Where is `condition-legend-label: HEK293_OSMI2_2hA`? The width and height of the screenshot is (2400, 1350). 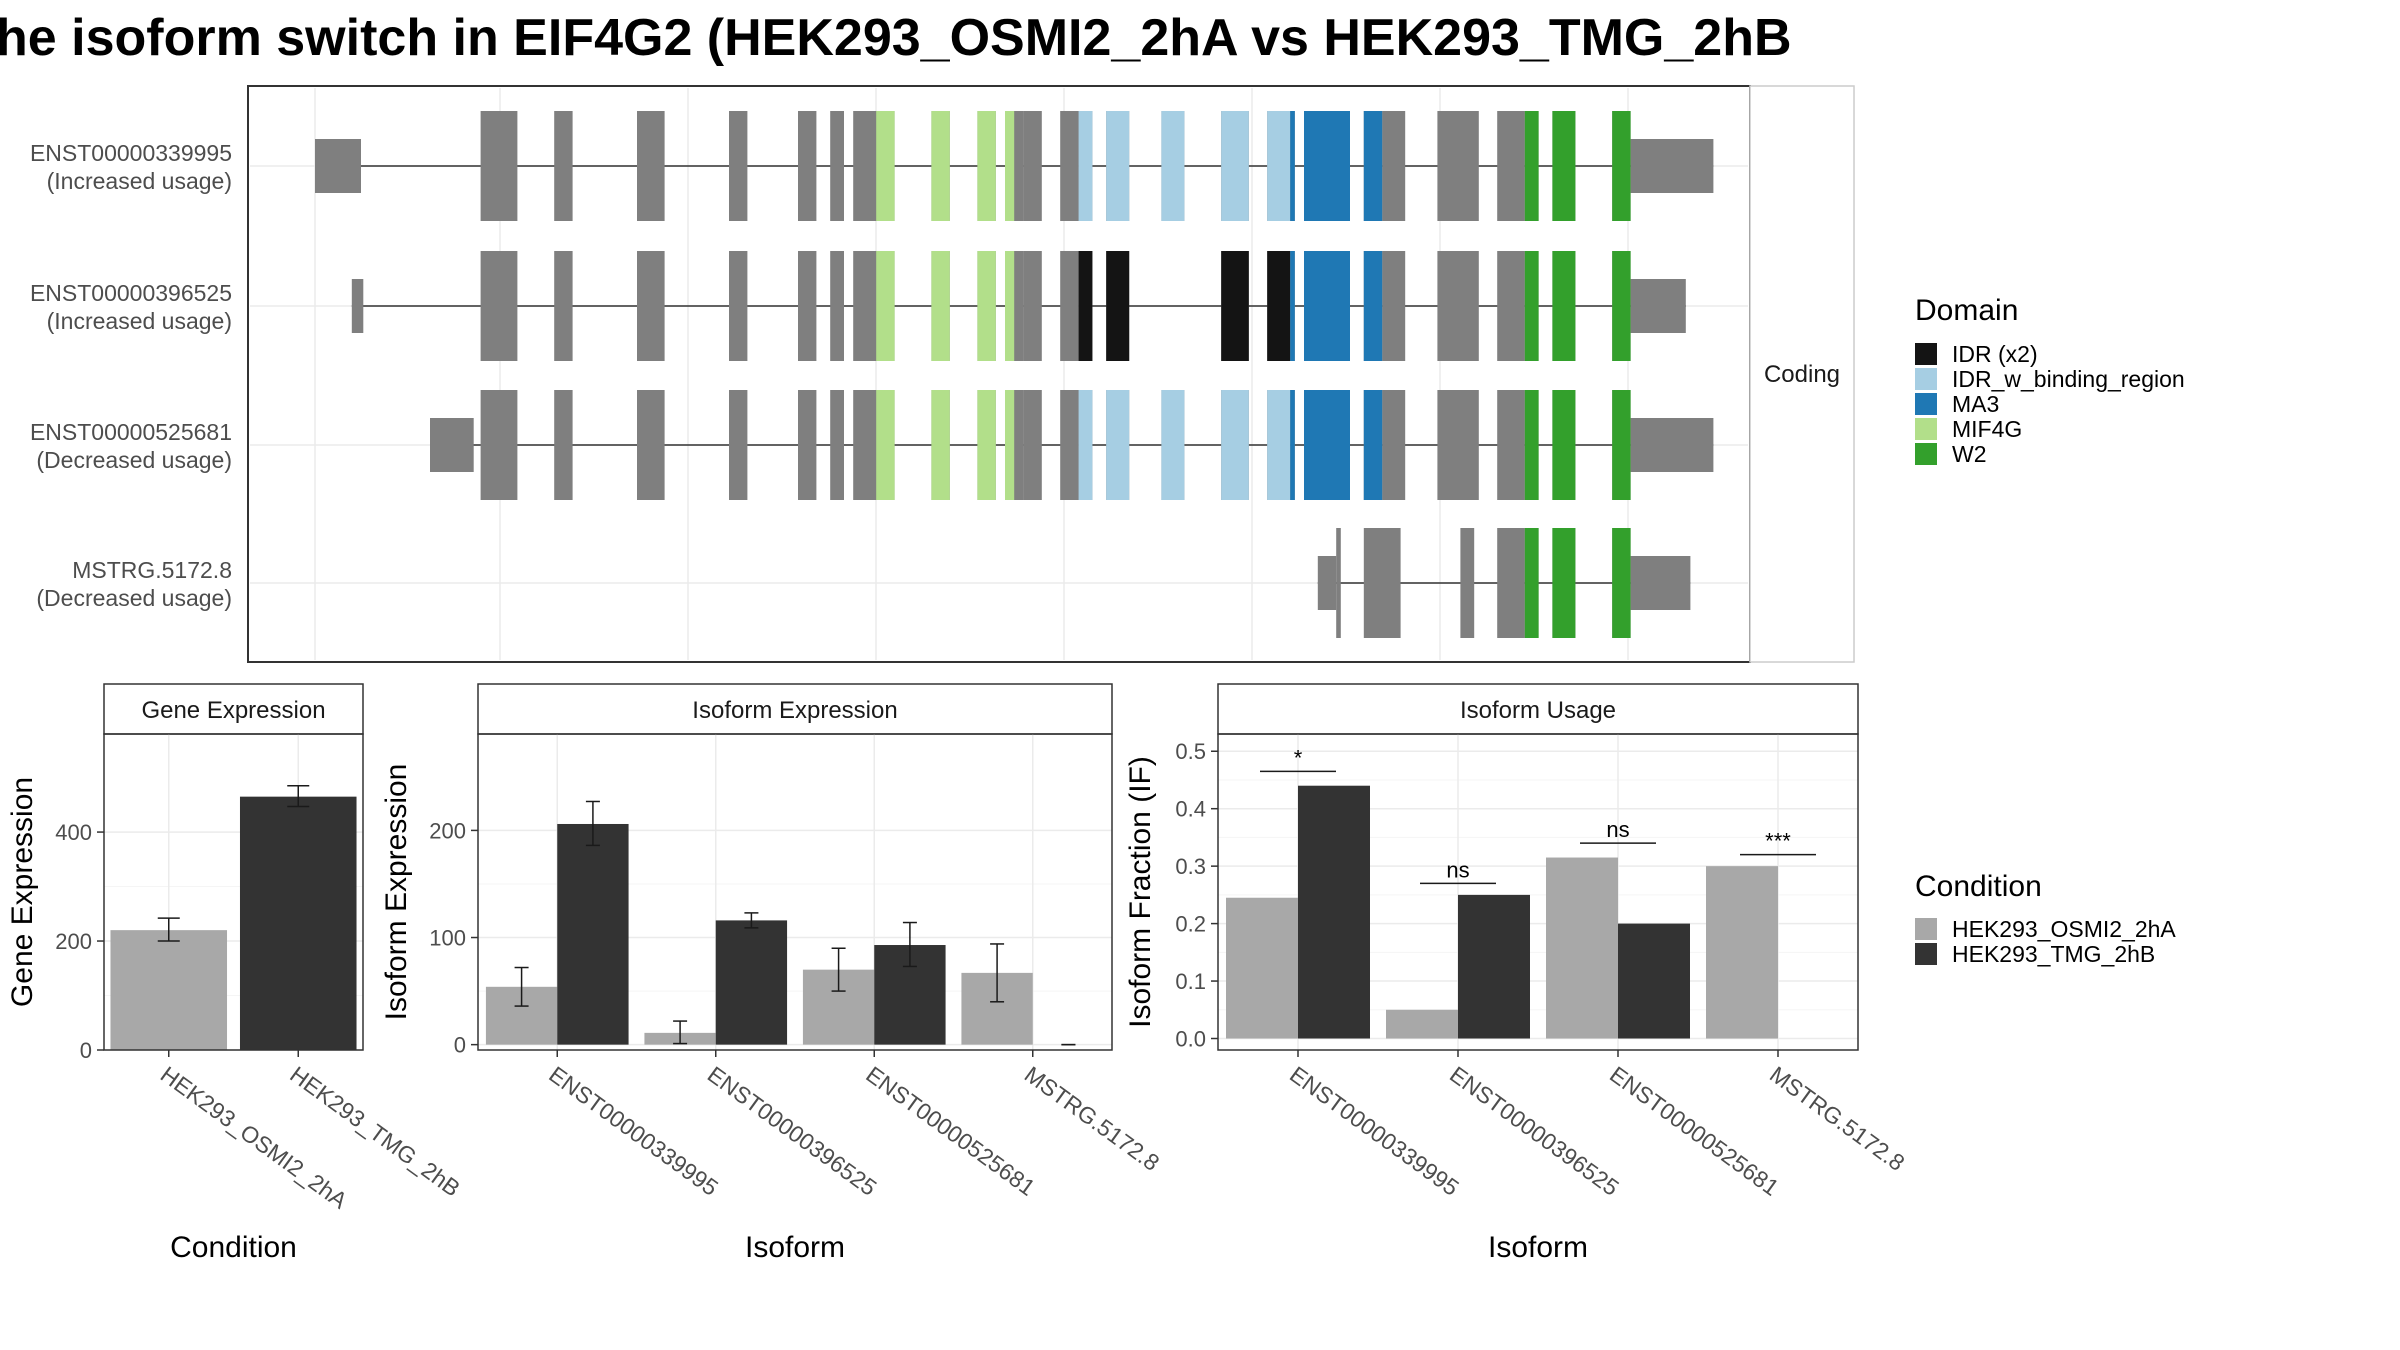 condition-legend-label: HEK293_OSMI2_2hA is located at coordinates (2064, 929).